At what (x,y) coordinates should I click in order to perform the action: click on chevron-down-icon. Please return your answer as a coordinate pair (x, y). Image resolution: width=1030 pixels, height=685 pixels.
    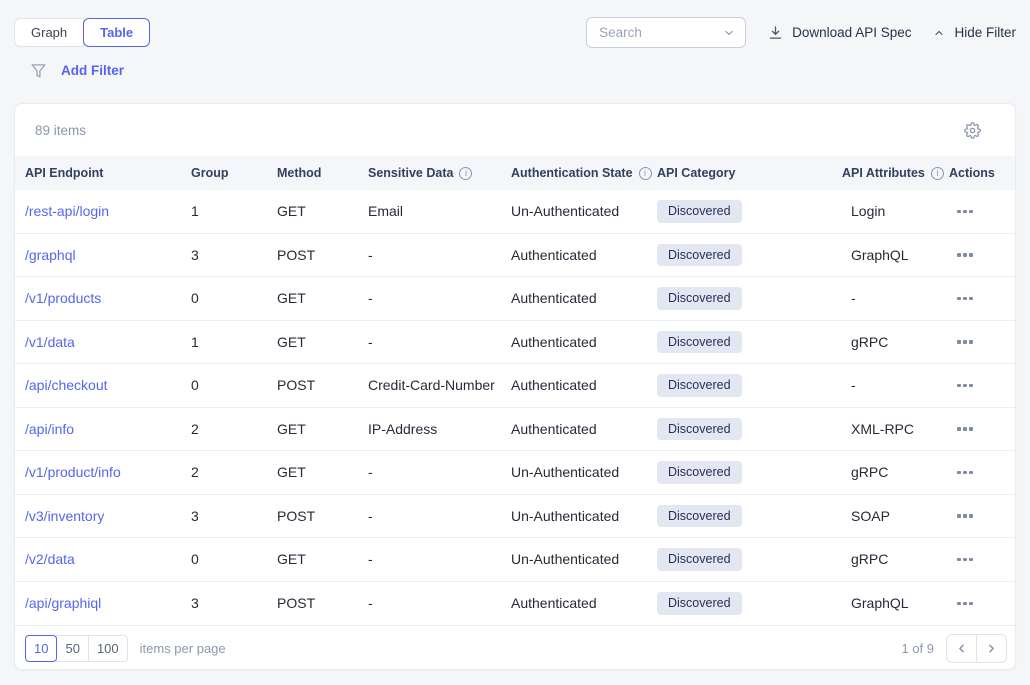
    Looking at the image, I should click on (729, 33).